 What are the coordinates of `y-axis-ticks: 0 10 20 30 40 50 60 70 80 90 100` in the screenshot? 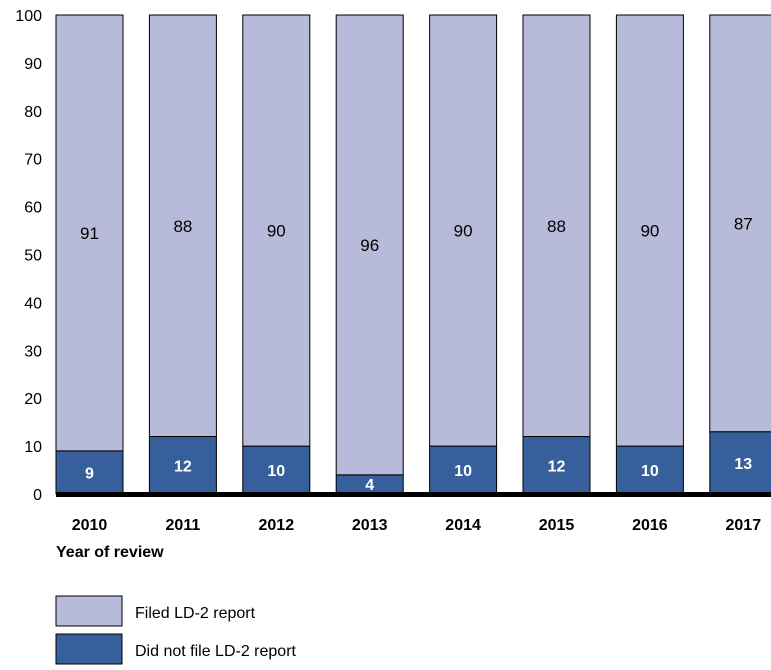 It's located at (28, 256).